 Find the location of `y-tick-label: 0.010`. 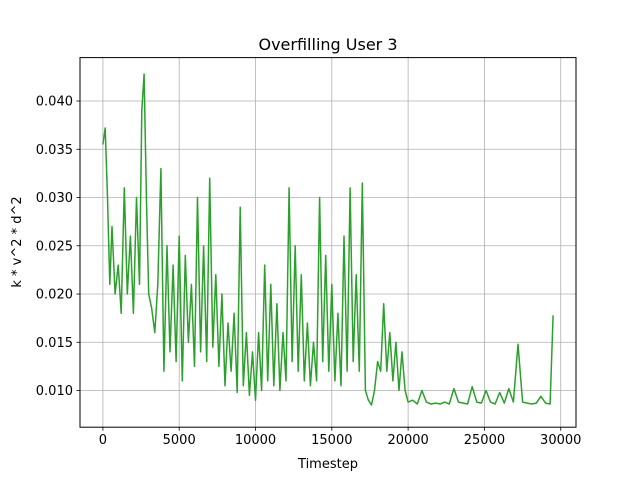

y-tick-label: 0.010 is located at coordinates (54, 391).